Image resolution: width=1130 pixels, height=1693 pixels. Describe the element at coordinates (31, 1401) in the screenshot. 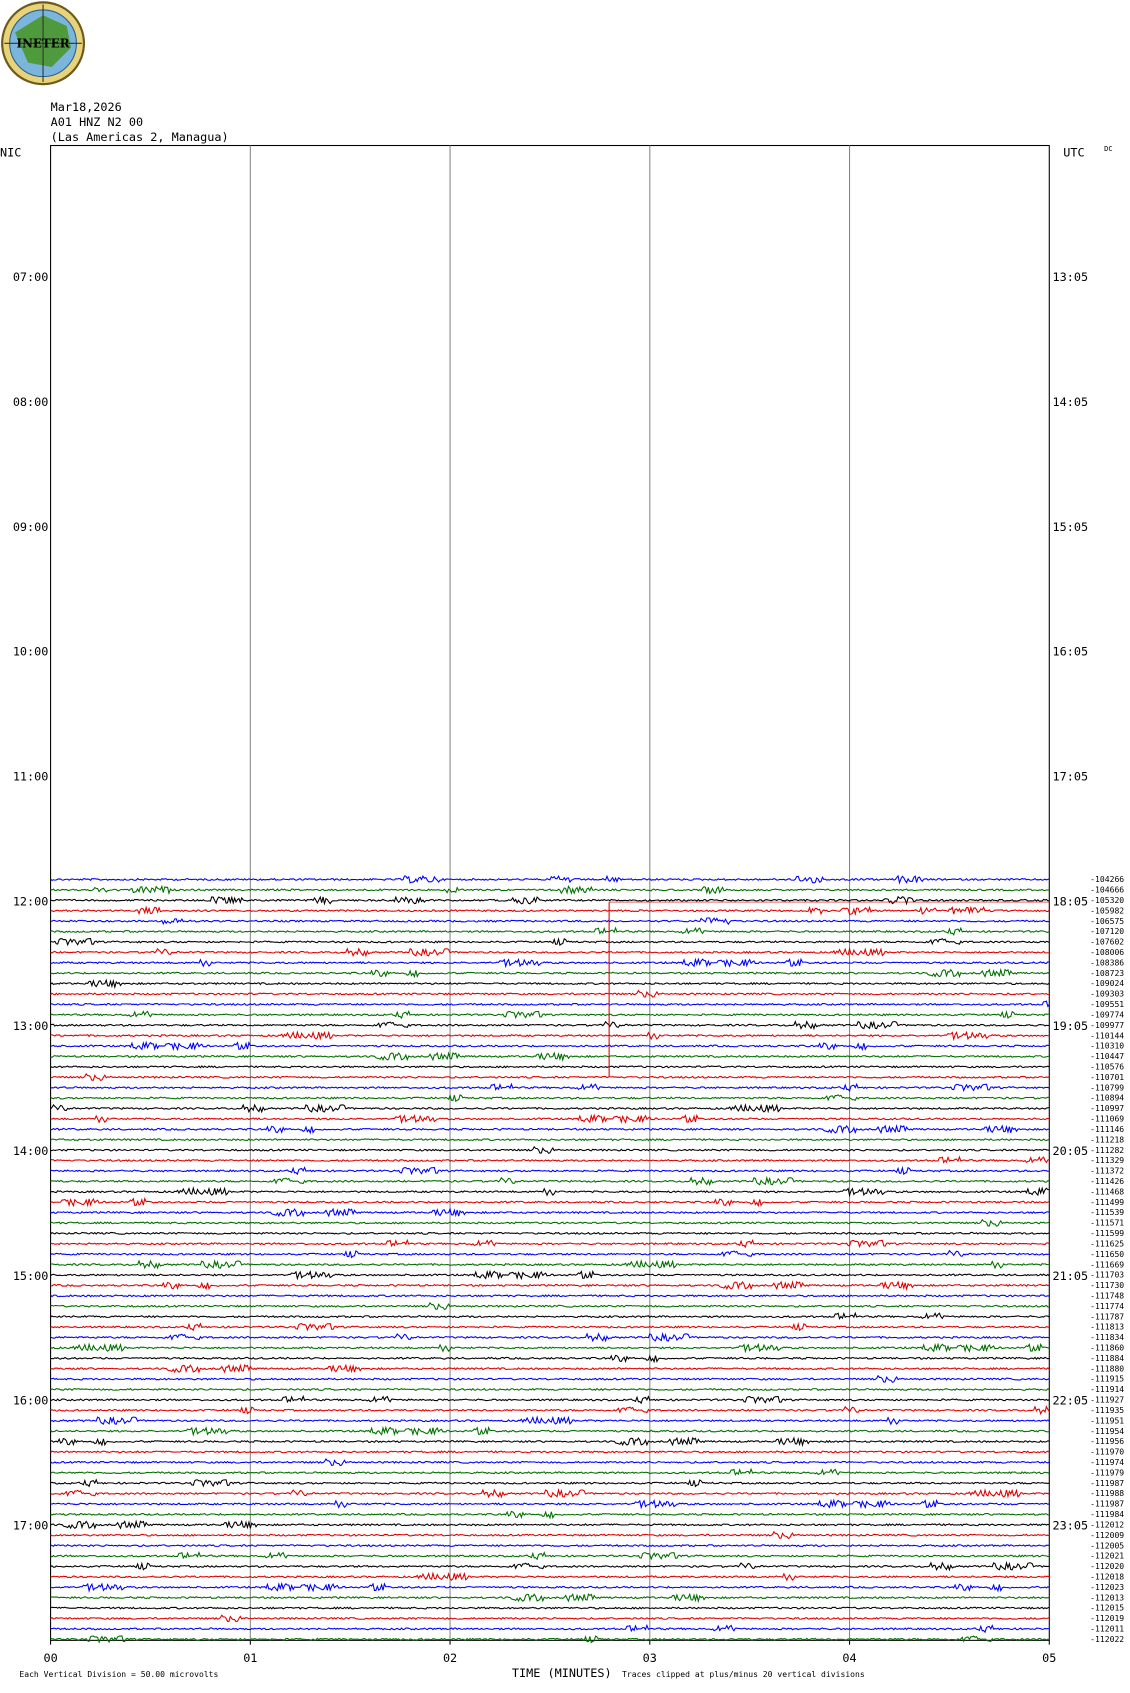

I see `left-hour-label: 16:00` at that location.